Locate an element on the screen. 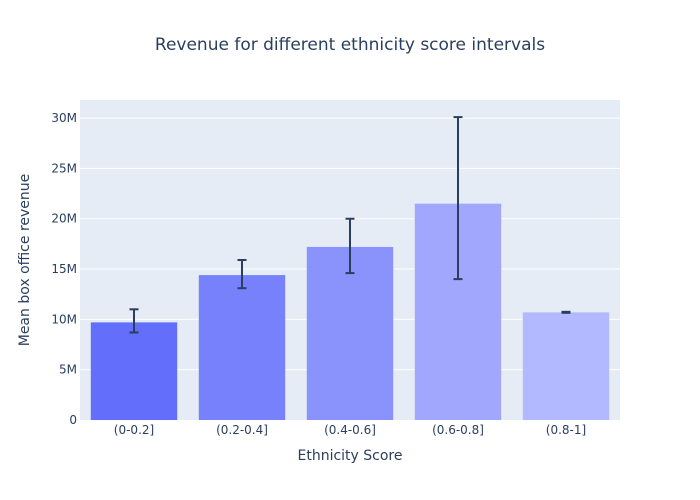 The height and width of the screenshot is (500, 700). x-tick-label: (0.4-0.6] is located at coordinates (350, 430).